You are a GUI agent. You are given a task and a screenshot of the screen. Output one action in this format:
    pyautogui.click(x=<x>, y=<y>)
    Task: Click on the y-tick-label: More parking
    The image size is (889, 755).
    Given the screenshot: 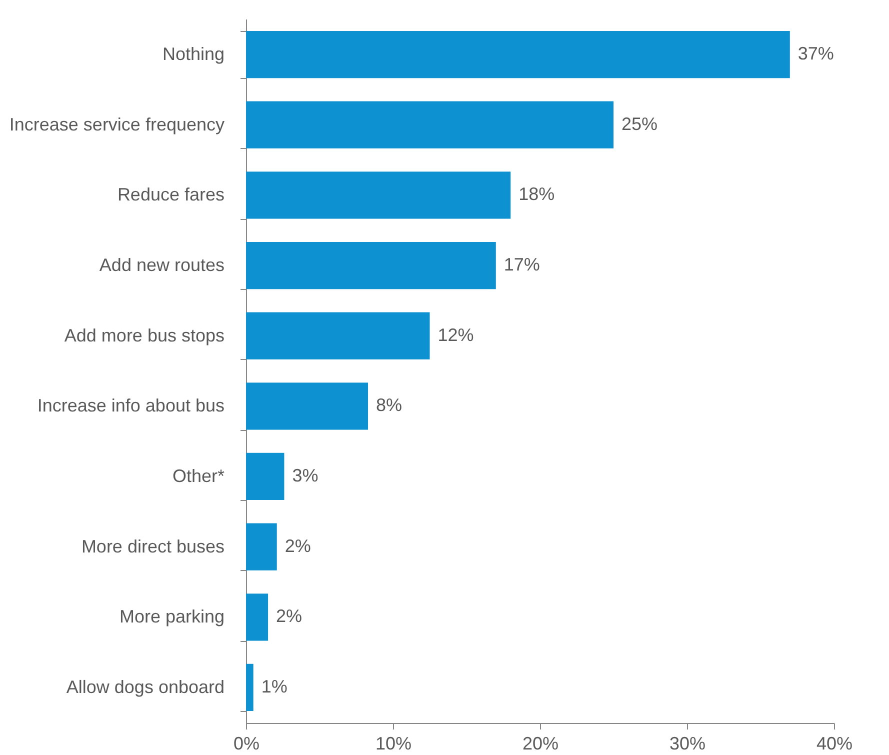 What is the action you would take?
    pyautogui.click(x=171, y=616)
    